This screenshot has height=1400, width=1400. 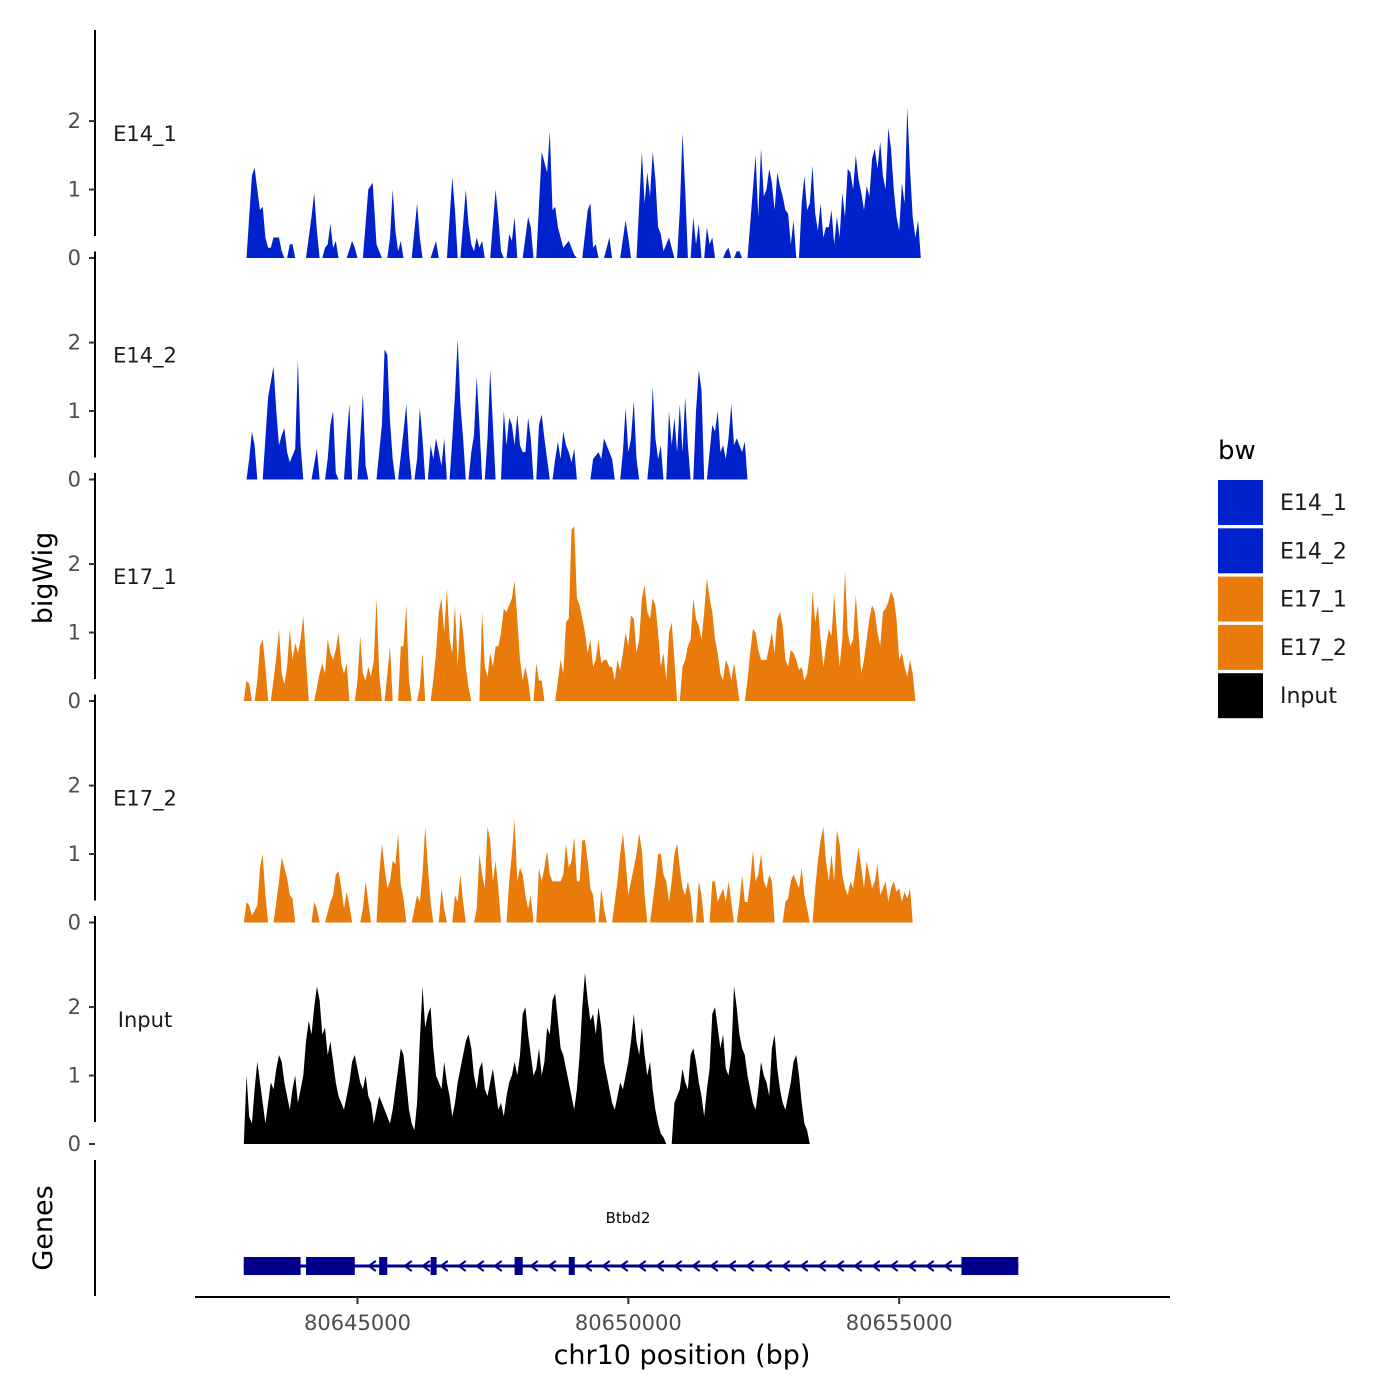 What do you see at coordinates (1237, 451) in the screenshot?
I see `legend-title: bw` at bounding box center [1237, 451].